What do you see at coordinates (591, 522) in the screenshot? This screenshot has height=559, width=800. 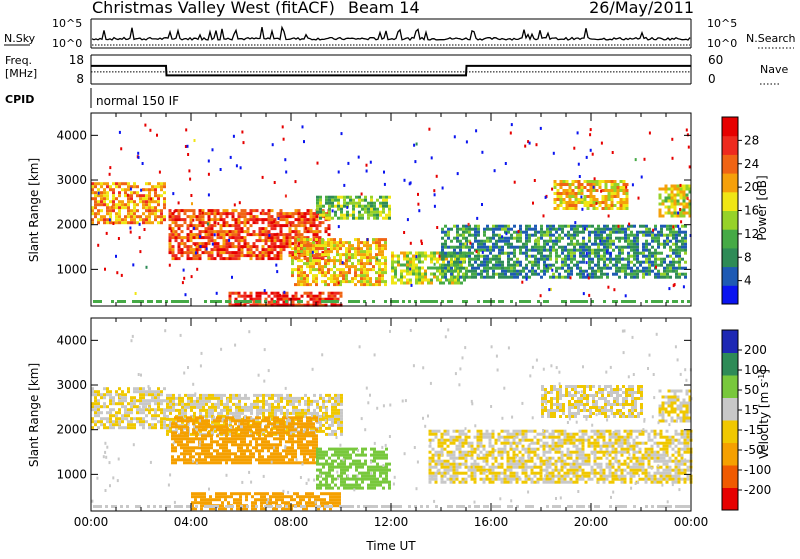 I see `x-tick-label: 20:00` at bounding box center [591, 522].